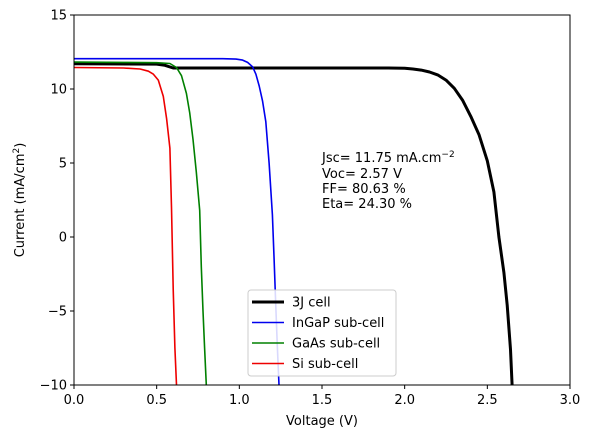  What do you see at coordinates (404, 400) in the screenshot?
I see `x-tick-label: 2.0` at bounding box center [404, 400].